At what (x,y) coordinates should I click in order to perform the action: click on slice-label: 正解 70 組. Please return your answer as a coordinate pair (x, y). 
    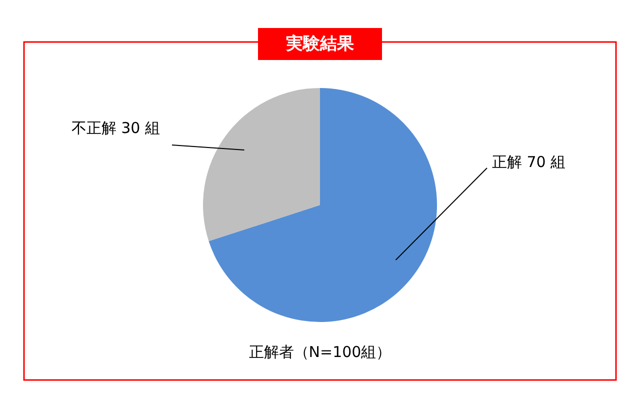
    Looking at the image, I should click on (529, 162).